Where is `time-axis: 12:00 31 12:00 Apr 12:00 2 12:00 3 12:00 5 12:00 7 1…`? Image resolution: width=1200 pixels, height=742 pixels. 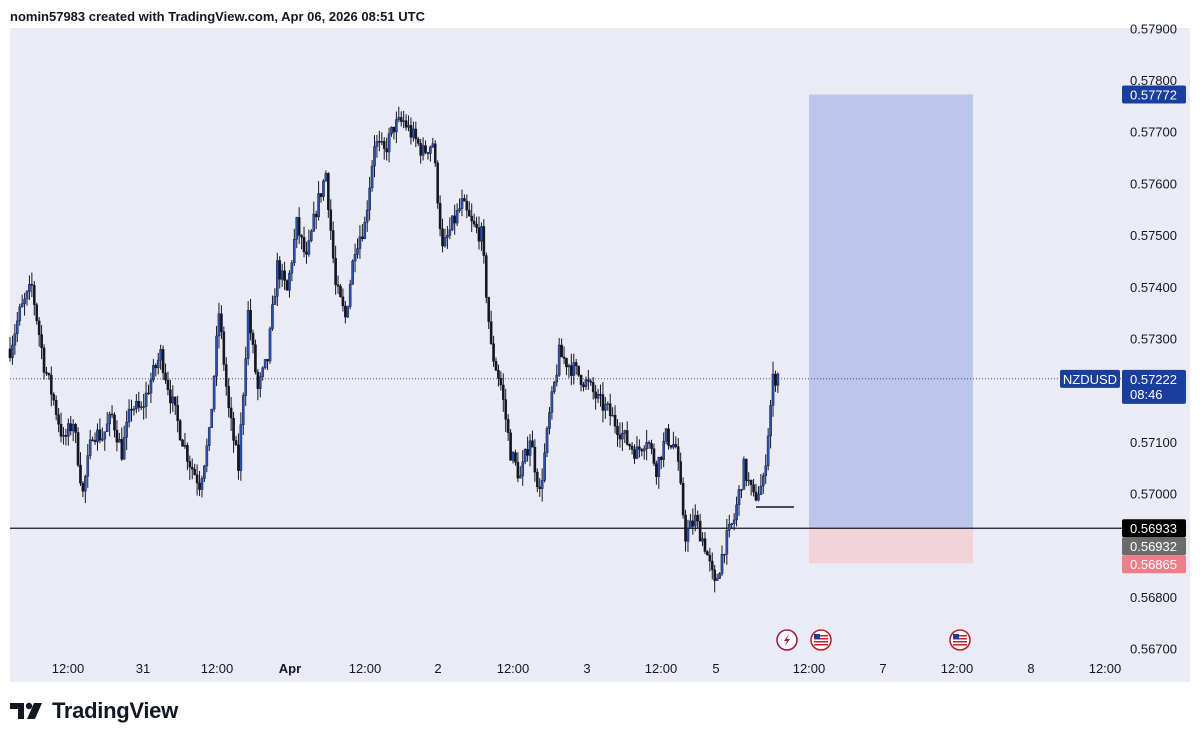
time-axis: 12:00 31 12:00 Apr 12:00 2 12:00 3 12:00 5 12:00 7 1… is located at coordinates (587, 668).